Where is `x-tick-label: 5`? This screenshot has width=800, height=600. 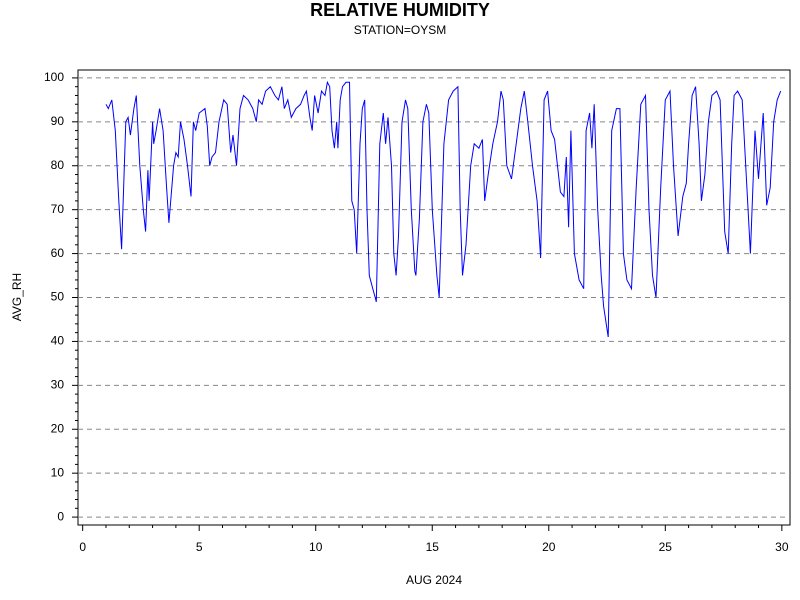
x-tick-label: 5 is located at coordinates (199, 547).